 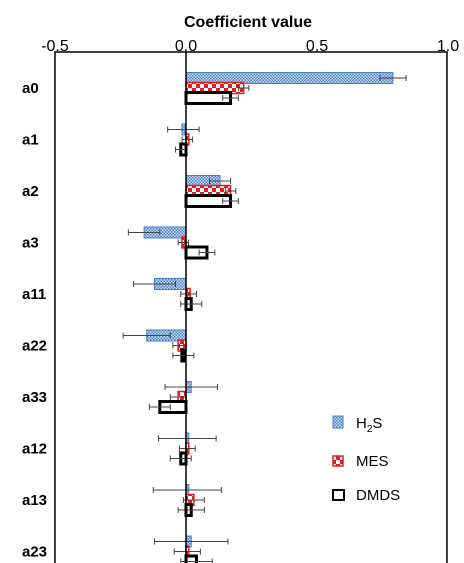 What do you see at coordinates (338, 495) in the screenshot?
I see `legend-swatch-dmds` at bounding box center [338, 495].